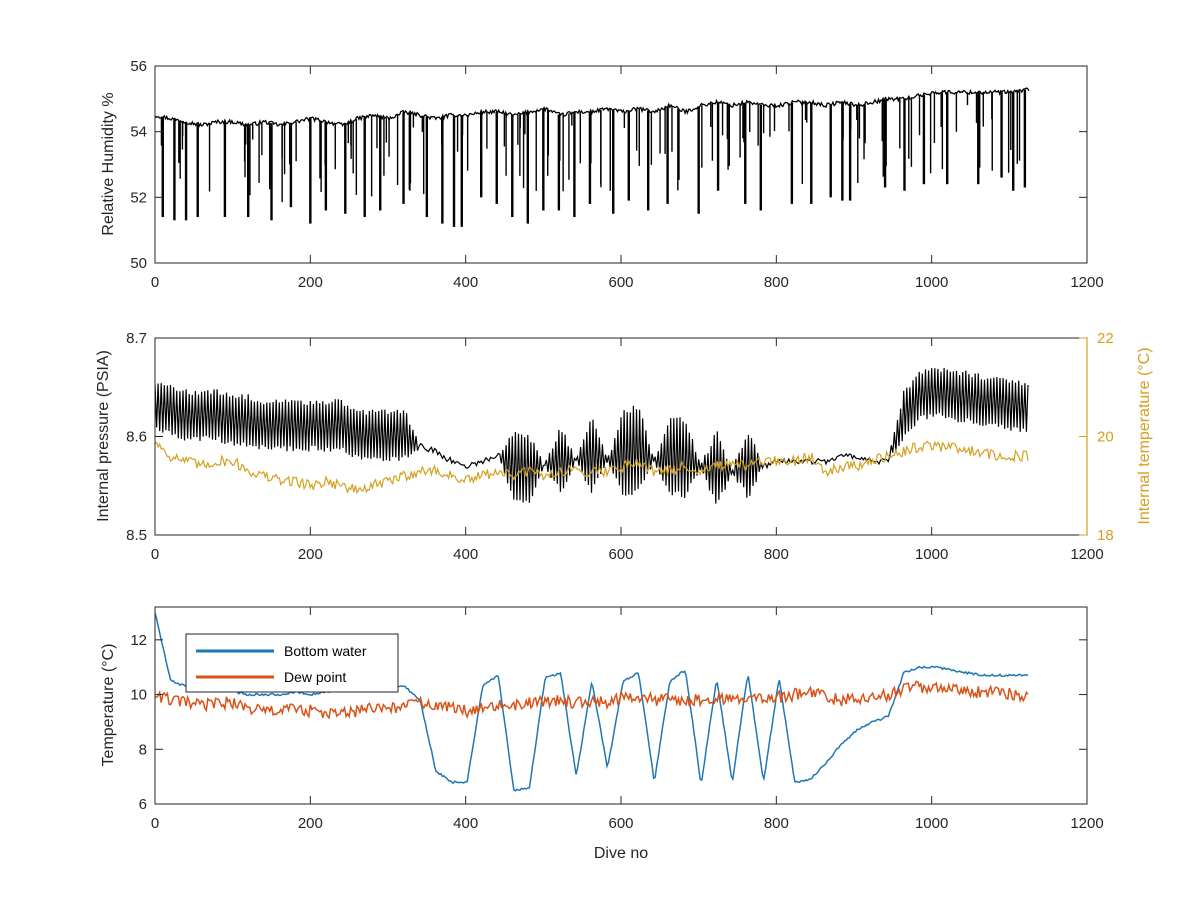 The image size is (1200, 900). What do you see at coordinates (592, 467) in the screenshot?
I see `pressure-internal-temperature-line` at bounding box center [592, 467].